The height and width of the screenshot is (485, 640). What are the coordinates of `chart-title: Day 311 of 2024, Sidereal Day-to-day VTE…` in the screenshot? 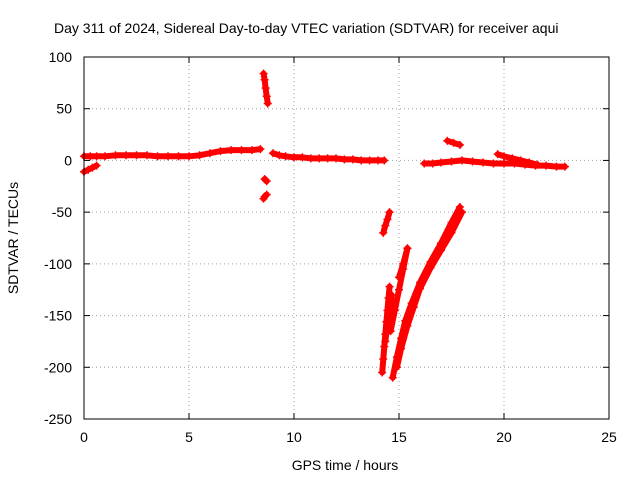 It's located at (306, 28).